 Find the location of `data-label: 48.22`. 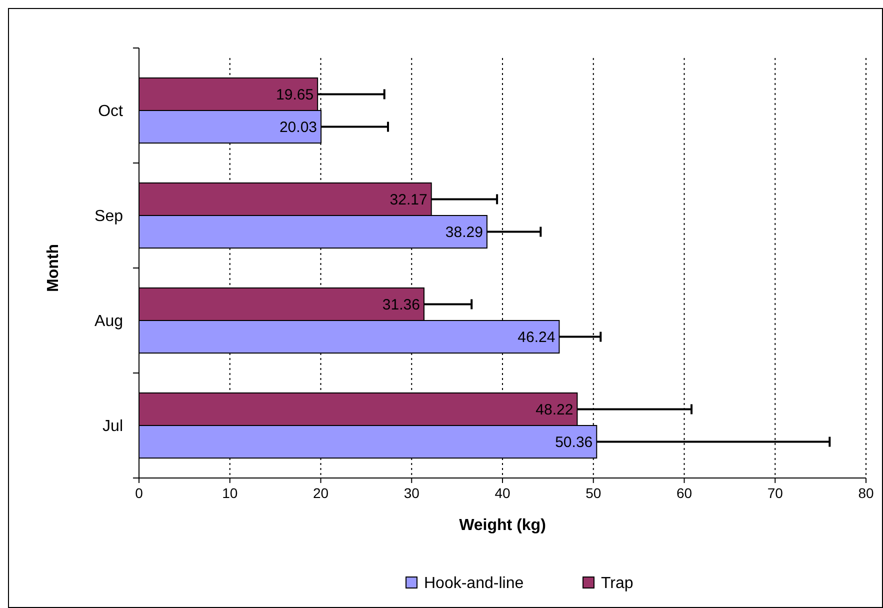

data-label: 48.22 is located at coordinates (555, 409).